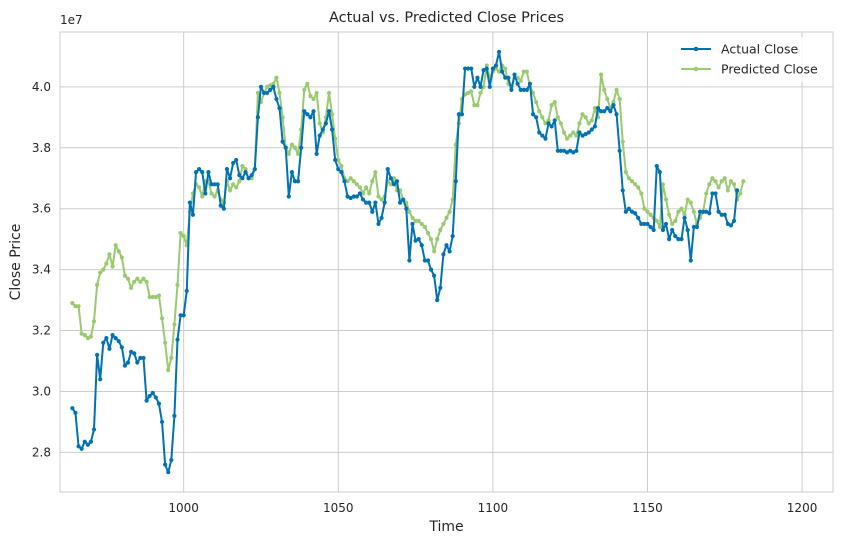 This screenshot has width=843, height=543. What do you see at coordinates (183, 508) in the screenshot?
I see `x-tick-label: 1000` at bounding box center [183, 508].